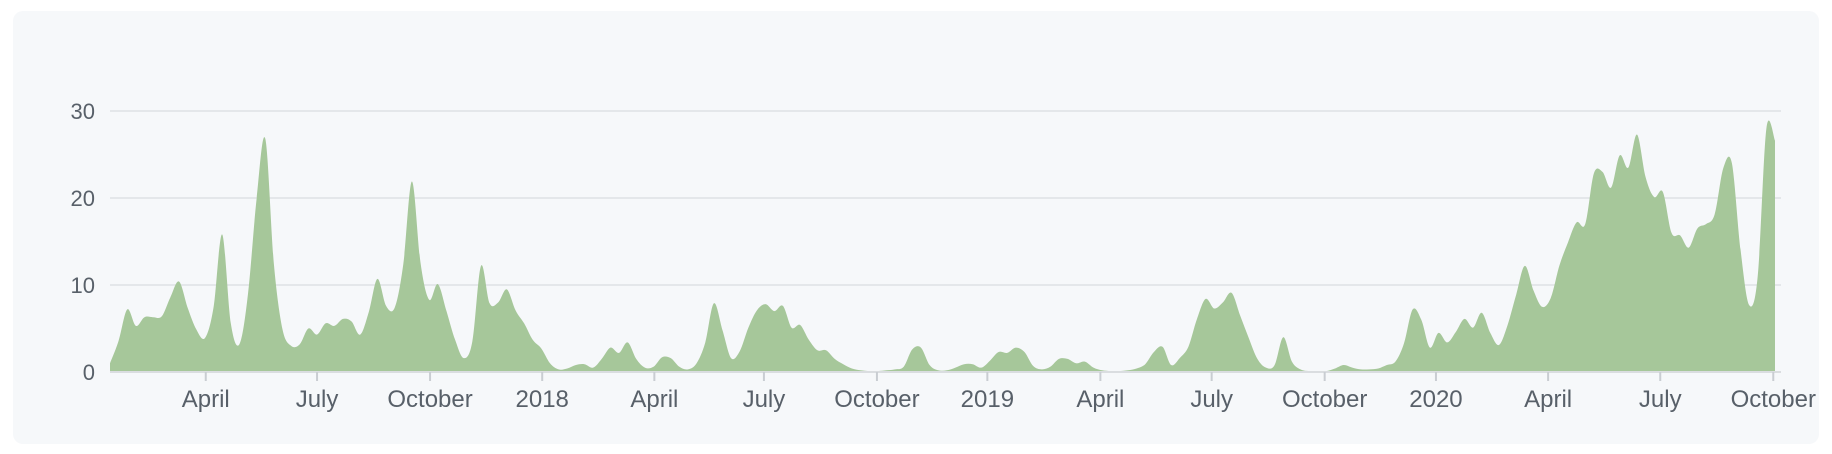  What do you see at coordinates (83, 198) in the screenshot?
I see `y-axis-label: 20` at bounding box center [83, 198].